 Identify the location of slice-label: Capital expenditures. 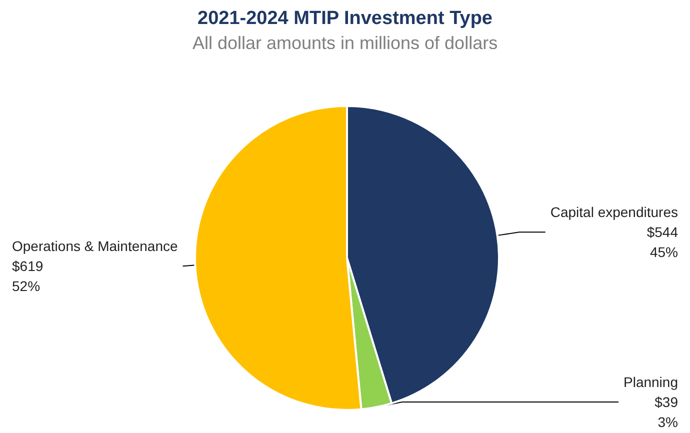
(614, 212).